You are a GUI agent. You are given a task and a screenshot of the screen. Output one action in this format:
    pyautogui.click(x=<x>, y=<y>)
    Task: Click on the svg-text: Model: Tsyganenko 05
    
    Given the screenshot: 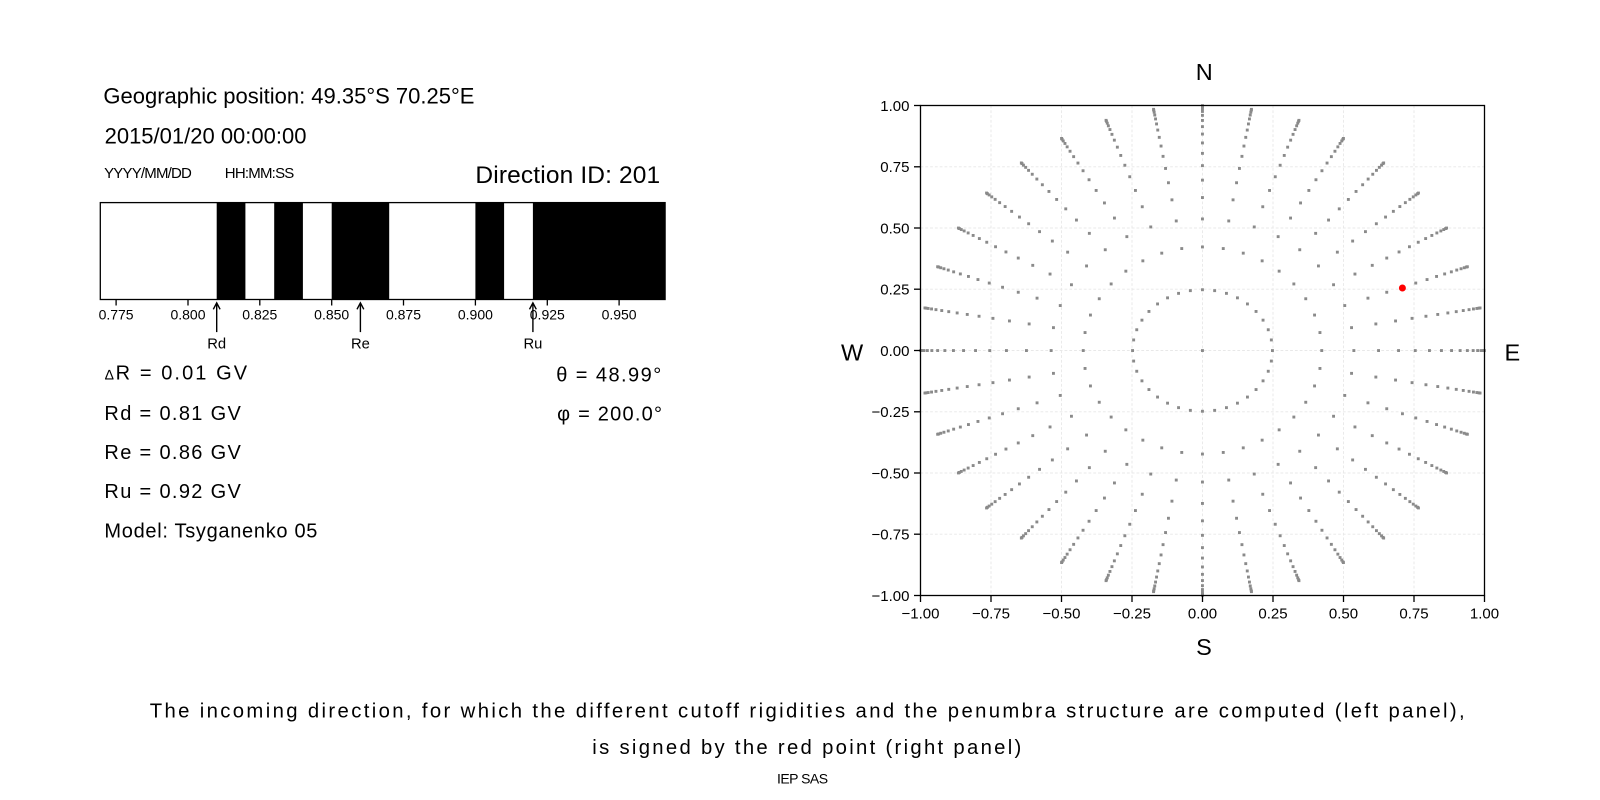 What is the action you would take?
    pyautogui.click(x=210, y=531)
    